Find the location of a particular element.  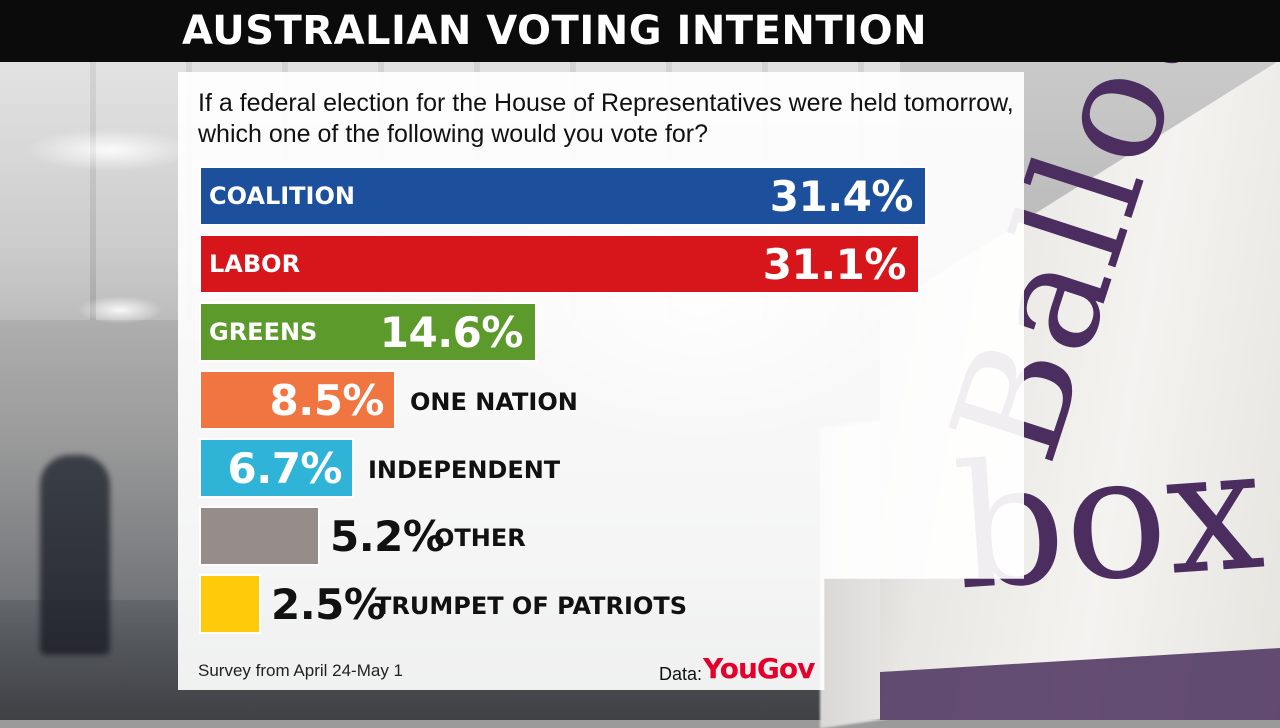

bar-value-labor: 31.1% is located at coordinates (834, 264).